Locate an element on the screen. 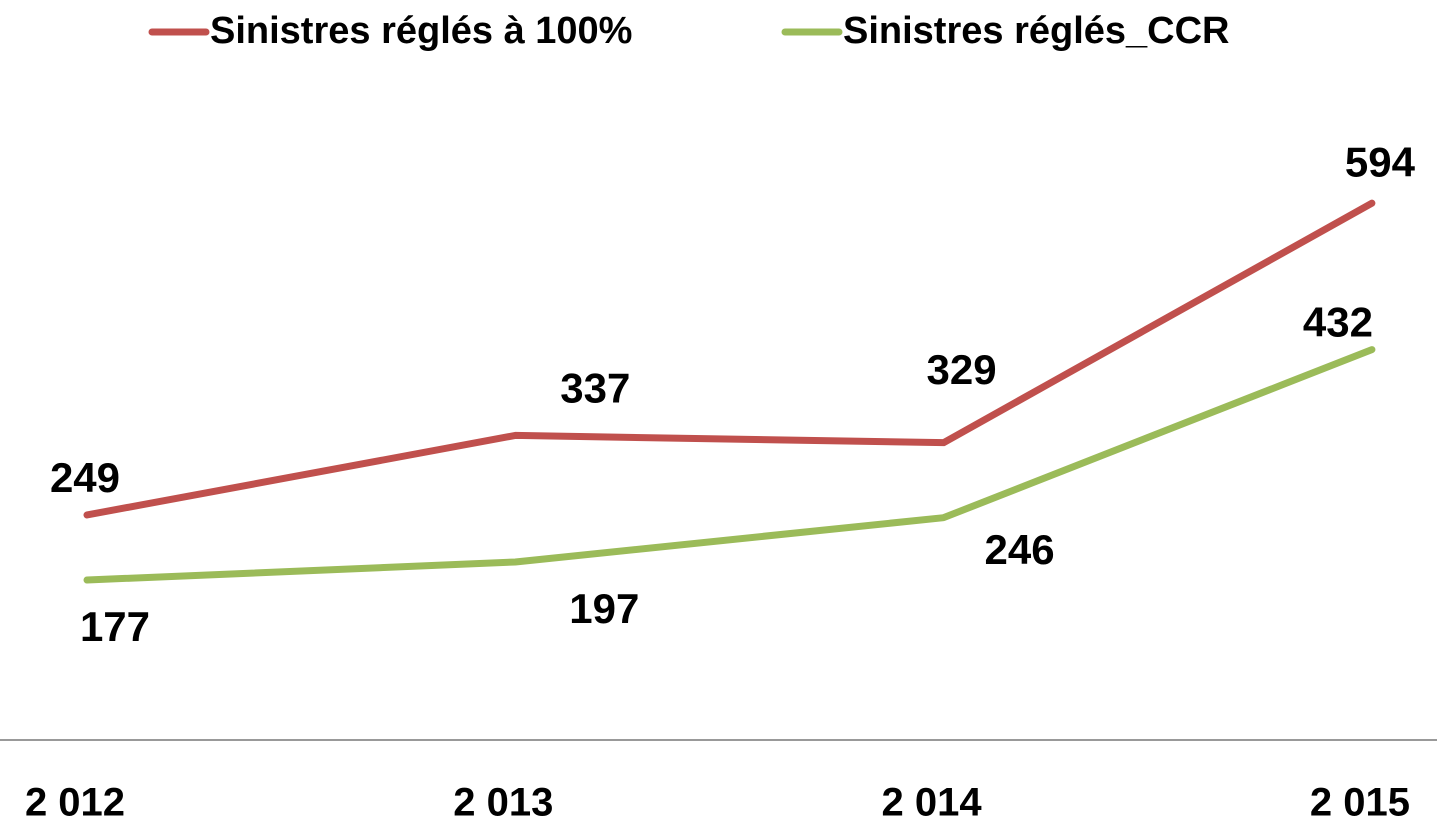 This screenshot has width=1437, height=827. x-tick-label: 2 013 is located at coordinates (503, 803).